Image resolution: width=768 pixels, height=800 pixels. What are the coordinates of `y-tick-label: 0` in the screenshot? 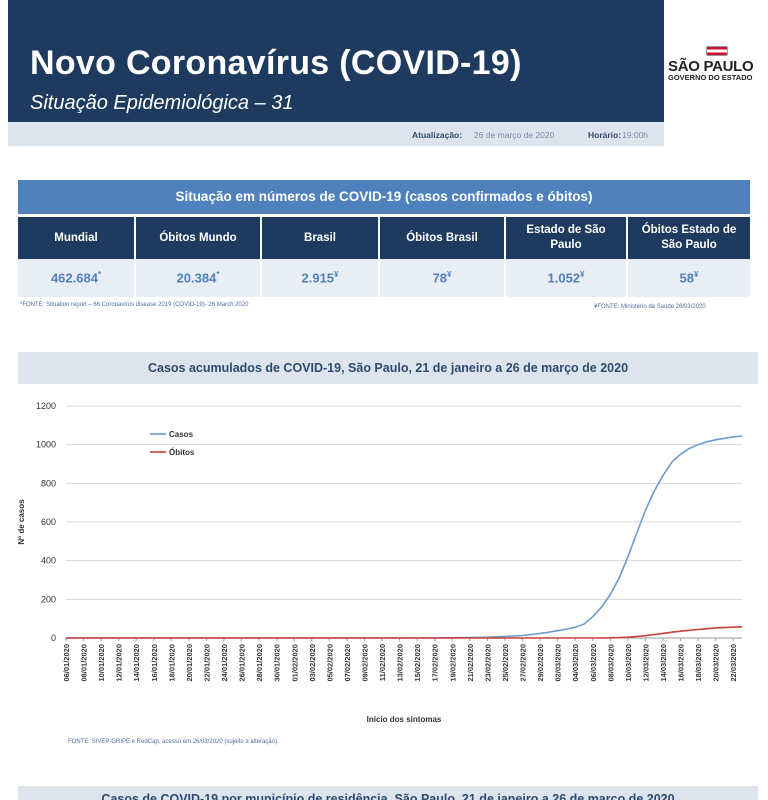 It's located at (53, 638).